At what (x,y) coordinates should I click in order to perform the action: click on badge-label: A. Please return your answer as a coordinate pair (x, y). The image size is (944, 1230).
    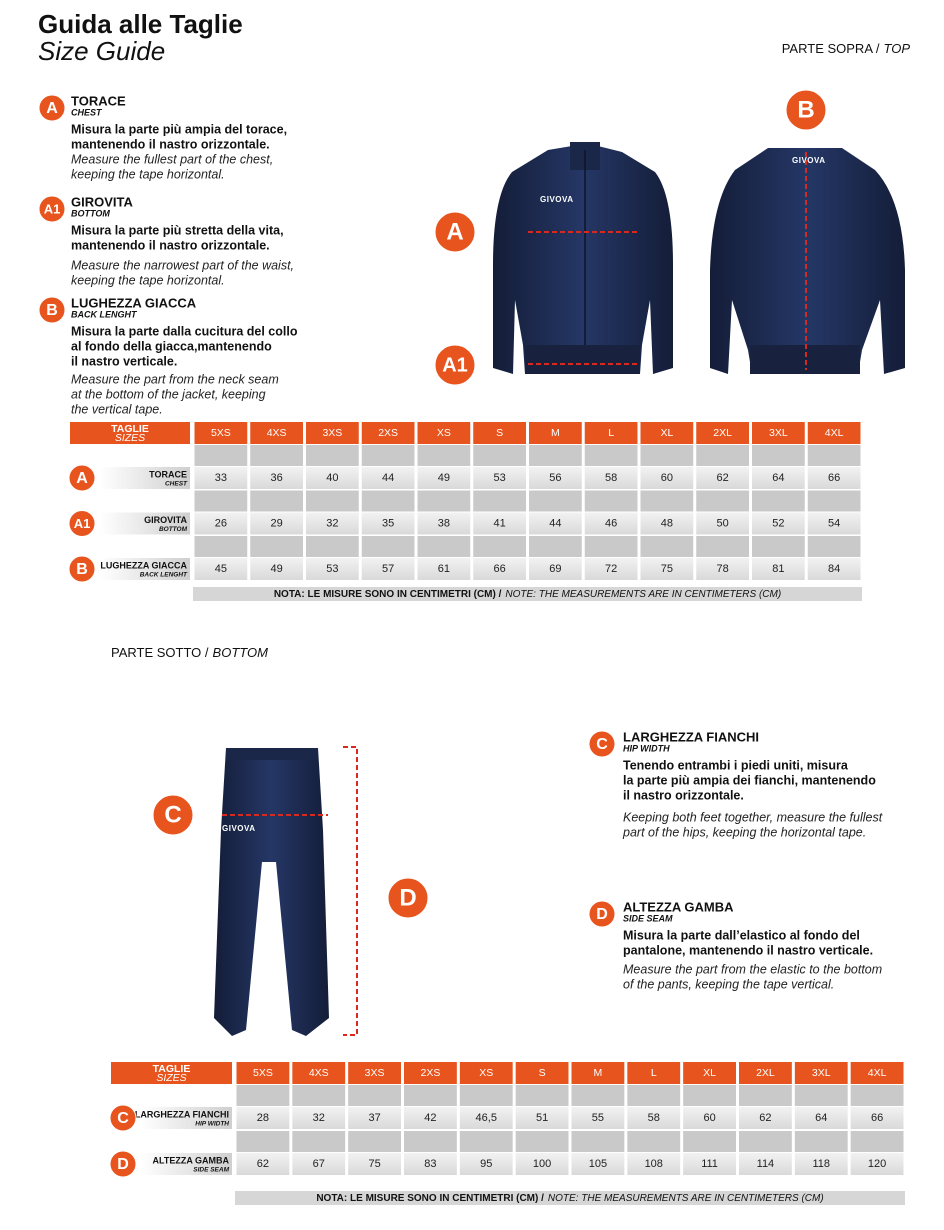
    Looking at the image, I should click on (82, 478).